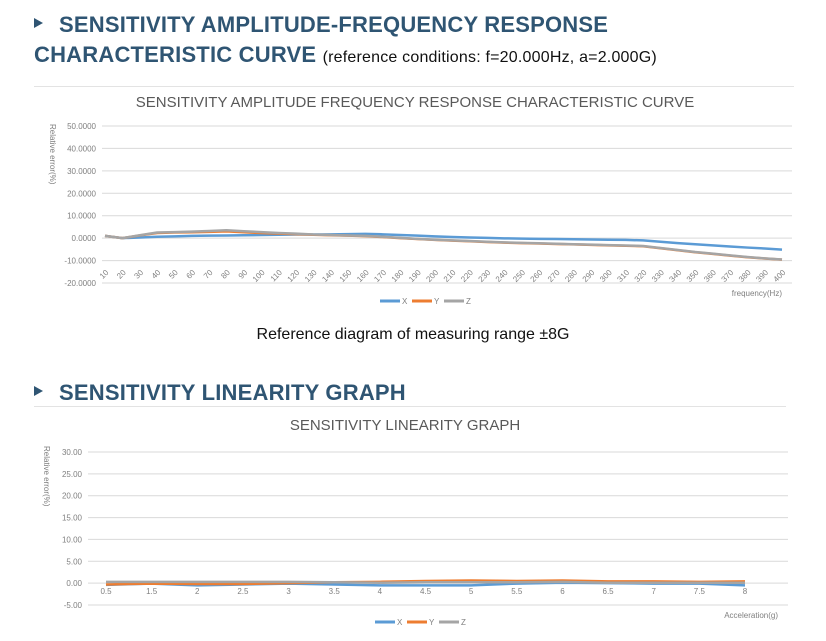  I want to click on x-tick-label: 100, so click(259, 276).